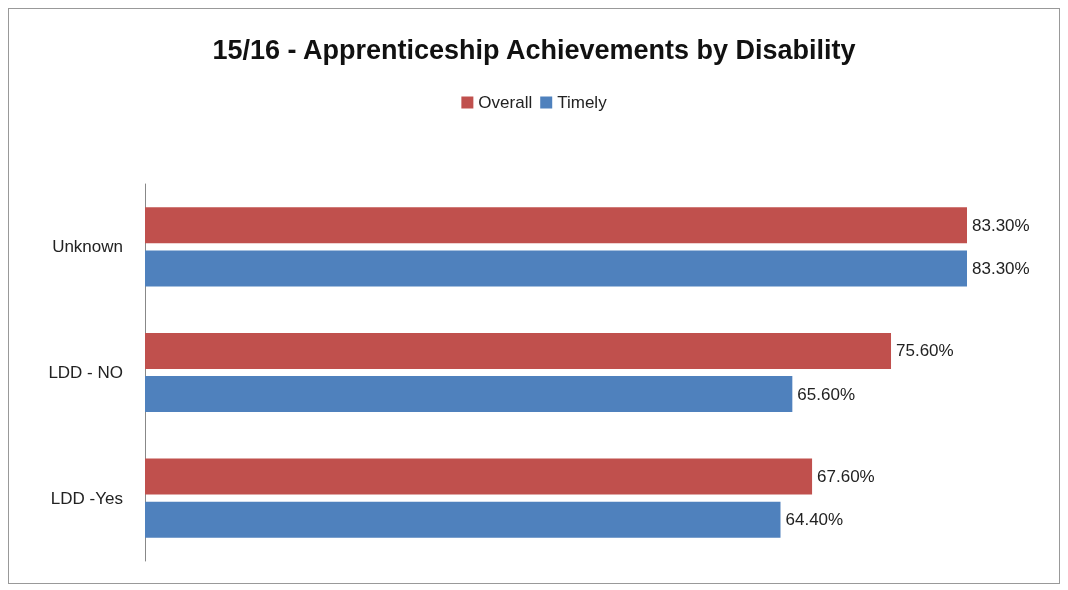 The width and height of the screenshot is (1068, 590). What do you see at coordinates (826, 394) in the screenshot?
I see `data-label: 65.60%` at bounding box center [826, 394].